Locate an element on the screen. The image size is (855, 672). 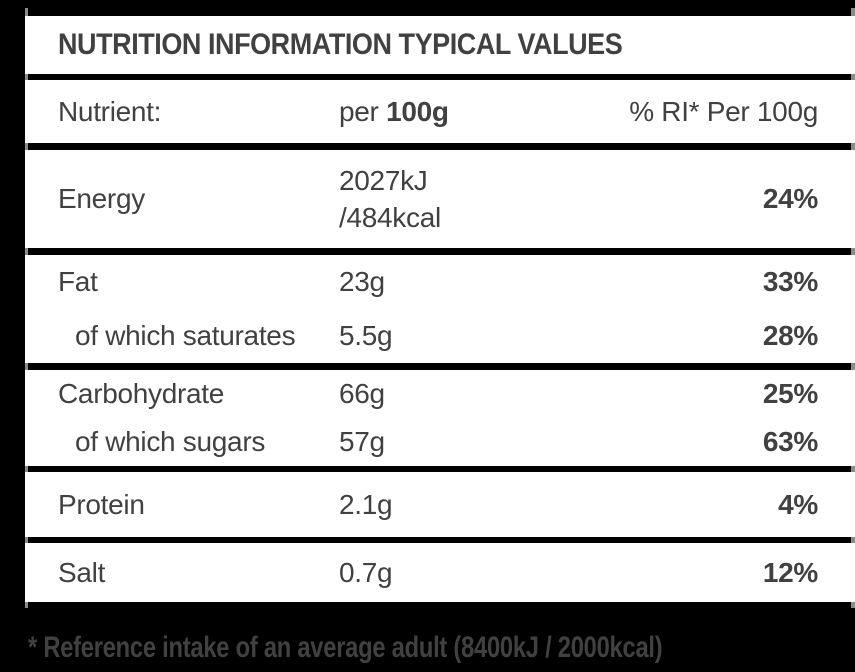
nutrient-value: 0.7g is located at coordinates (366, 572).